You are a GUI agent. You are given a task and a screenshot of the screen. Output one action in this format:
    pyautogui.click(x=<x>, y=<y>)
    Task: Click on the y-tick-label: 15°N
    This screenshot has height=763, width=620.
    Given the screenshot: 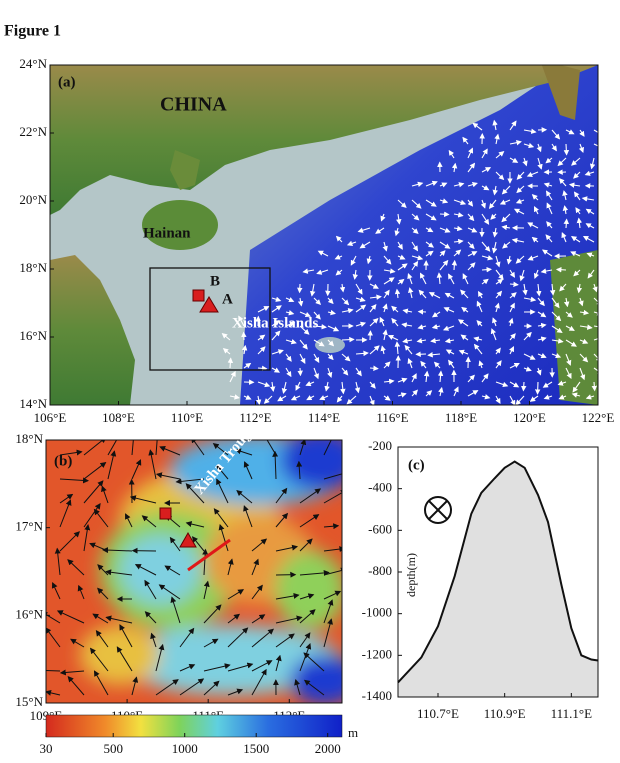 What is the action you would take?
    pyautogui.click(x=29, y=701)
    